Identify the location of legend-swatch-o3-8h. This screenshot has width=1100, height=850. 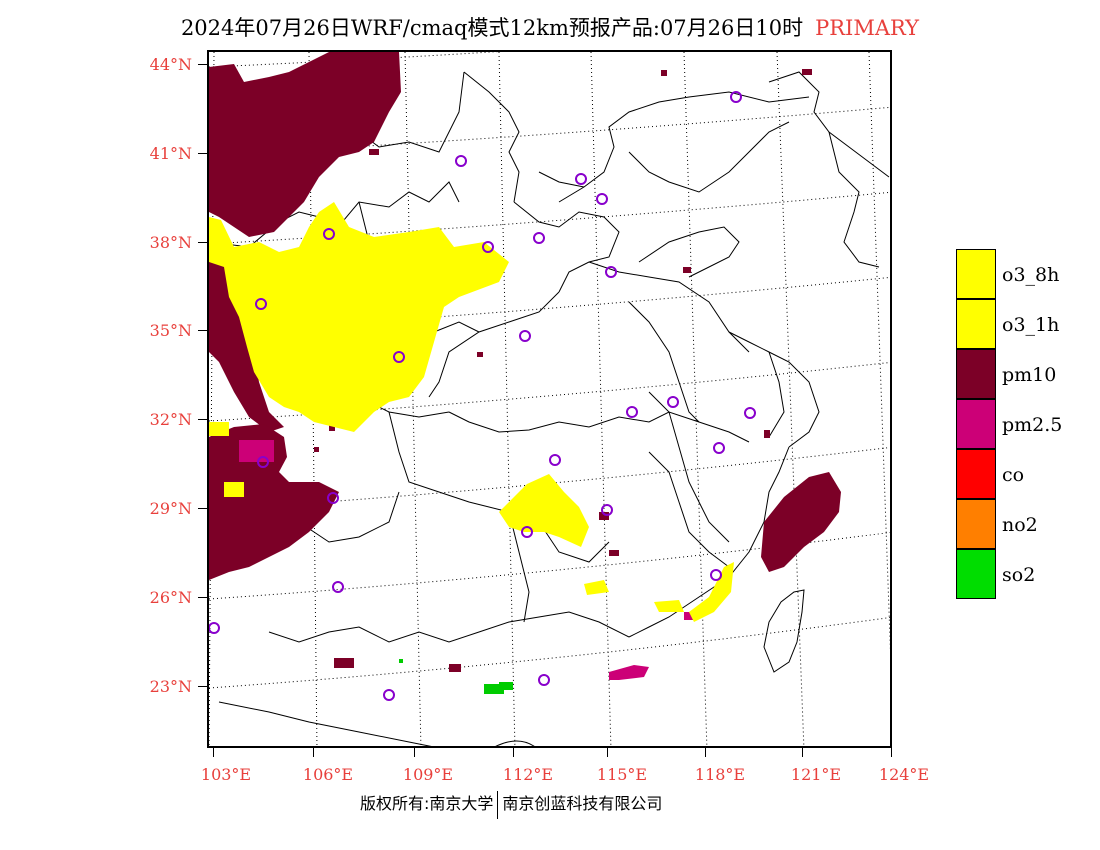
(976, 274).